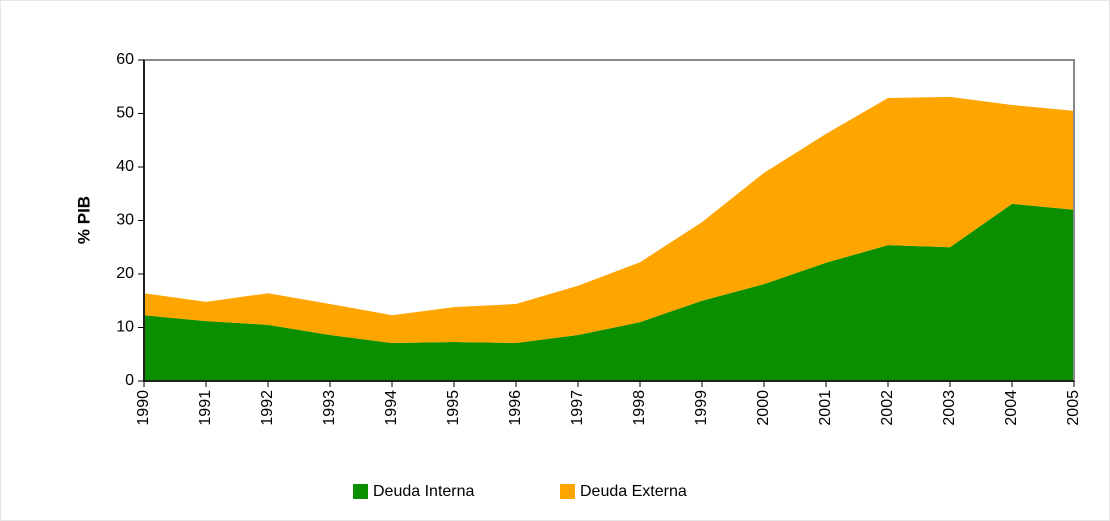 The image size is (1110, 521). I want to click on x-tick-label: 1997, so click(577, 408).